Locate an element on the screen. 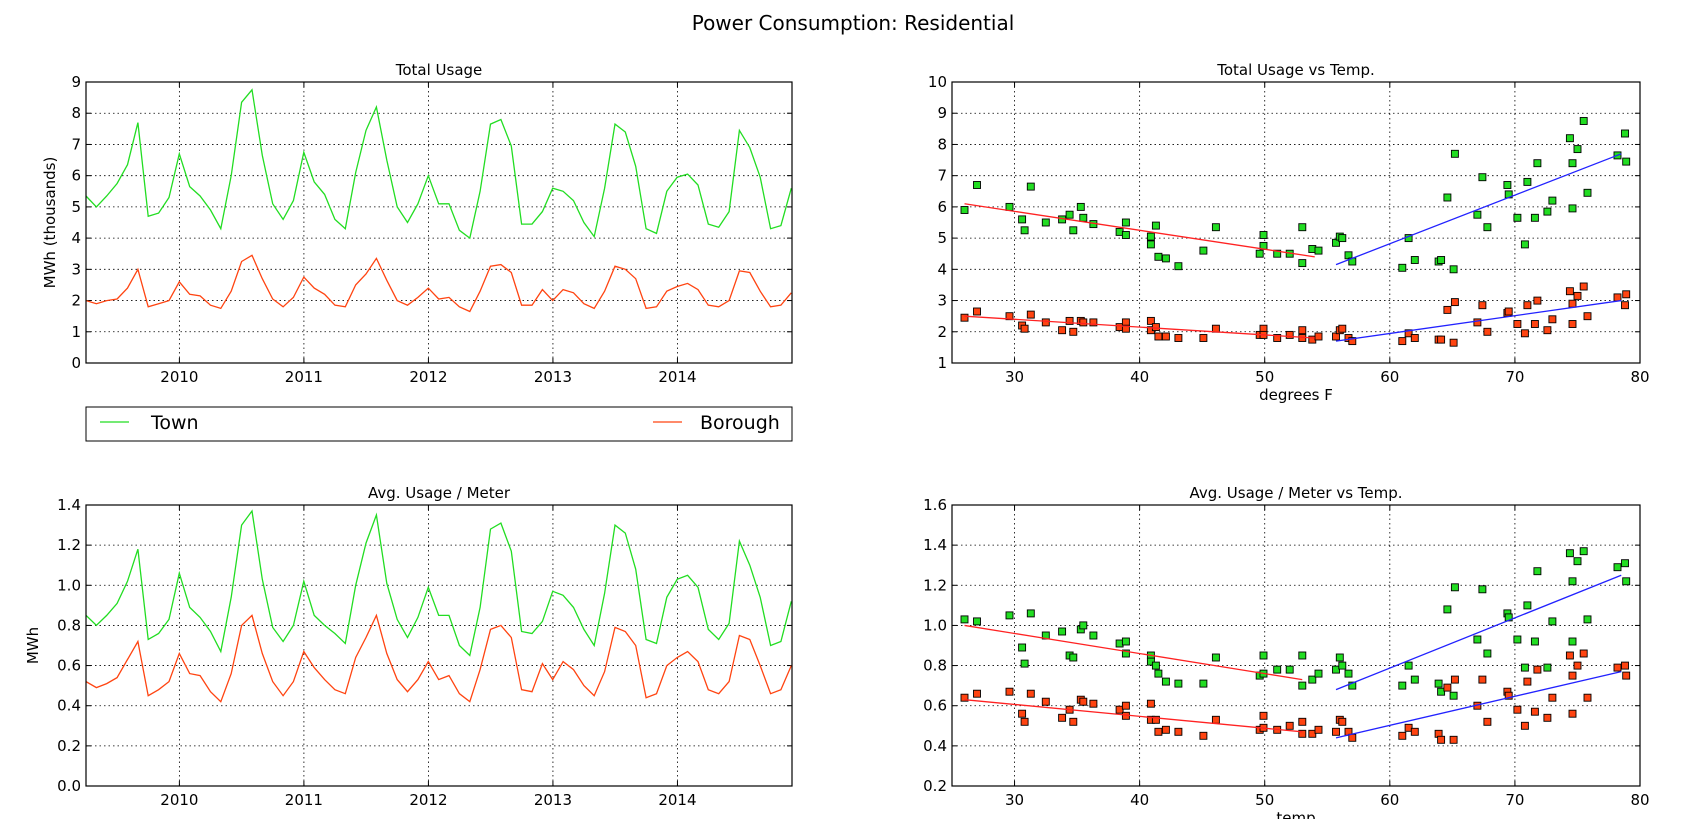  y-tick-label: 0.0 is located at coordinates (69, 786).